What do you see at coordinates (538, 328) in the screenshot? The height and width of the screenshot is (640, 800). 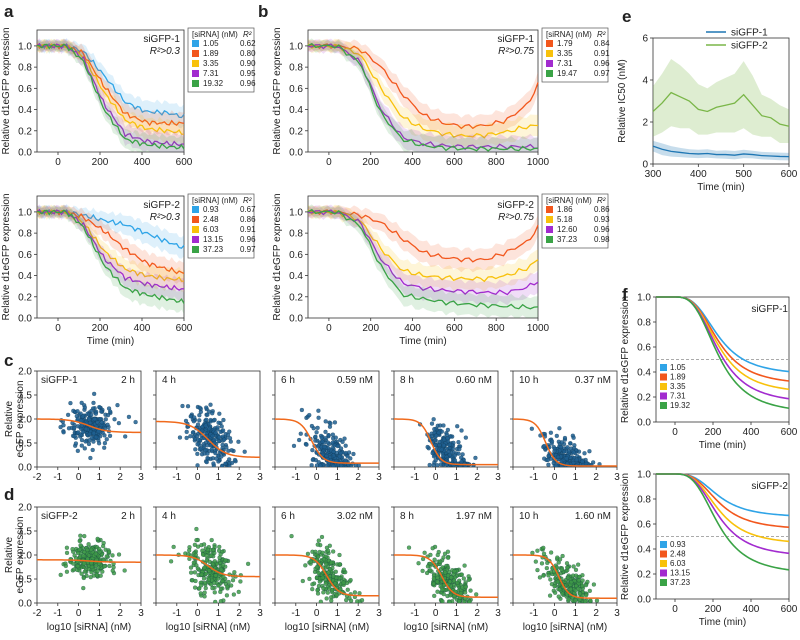 I see `x-tick-label: 1000` at bounding box center [538, 328].